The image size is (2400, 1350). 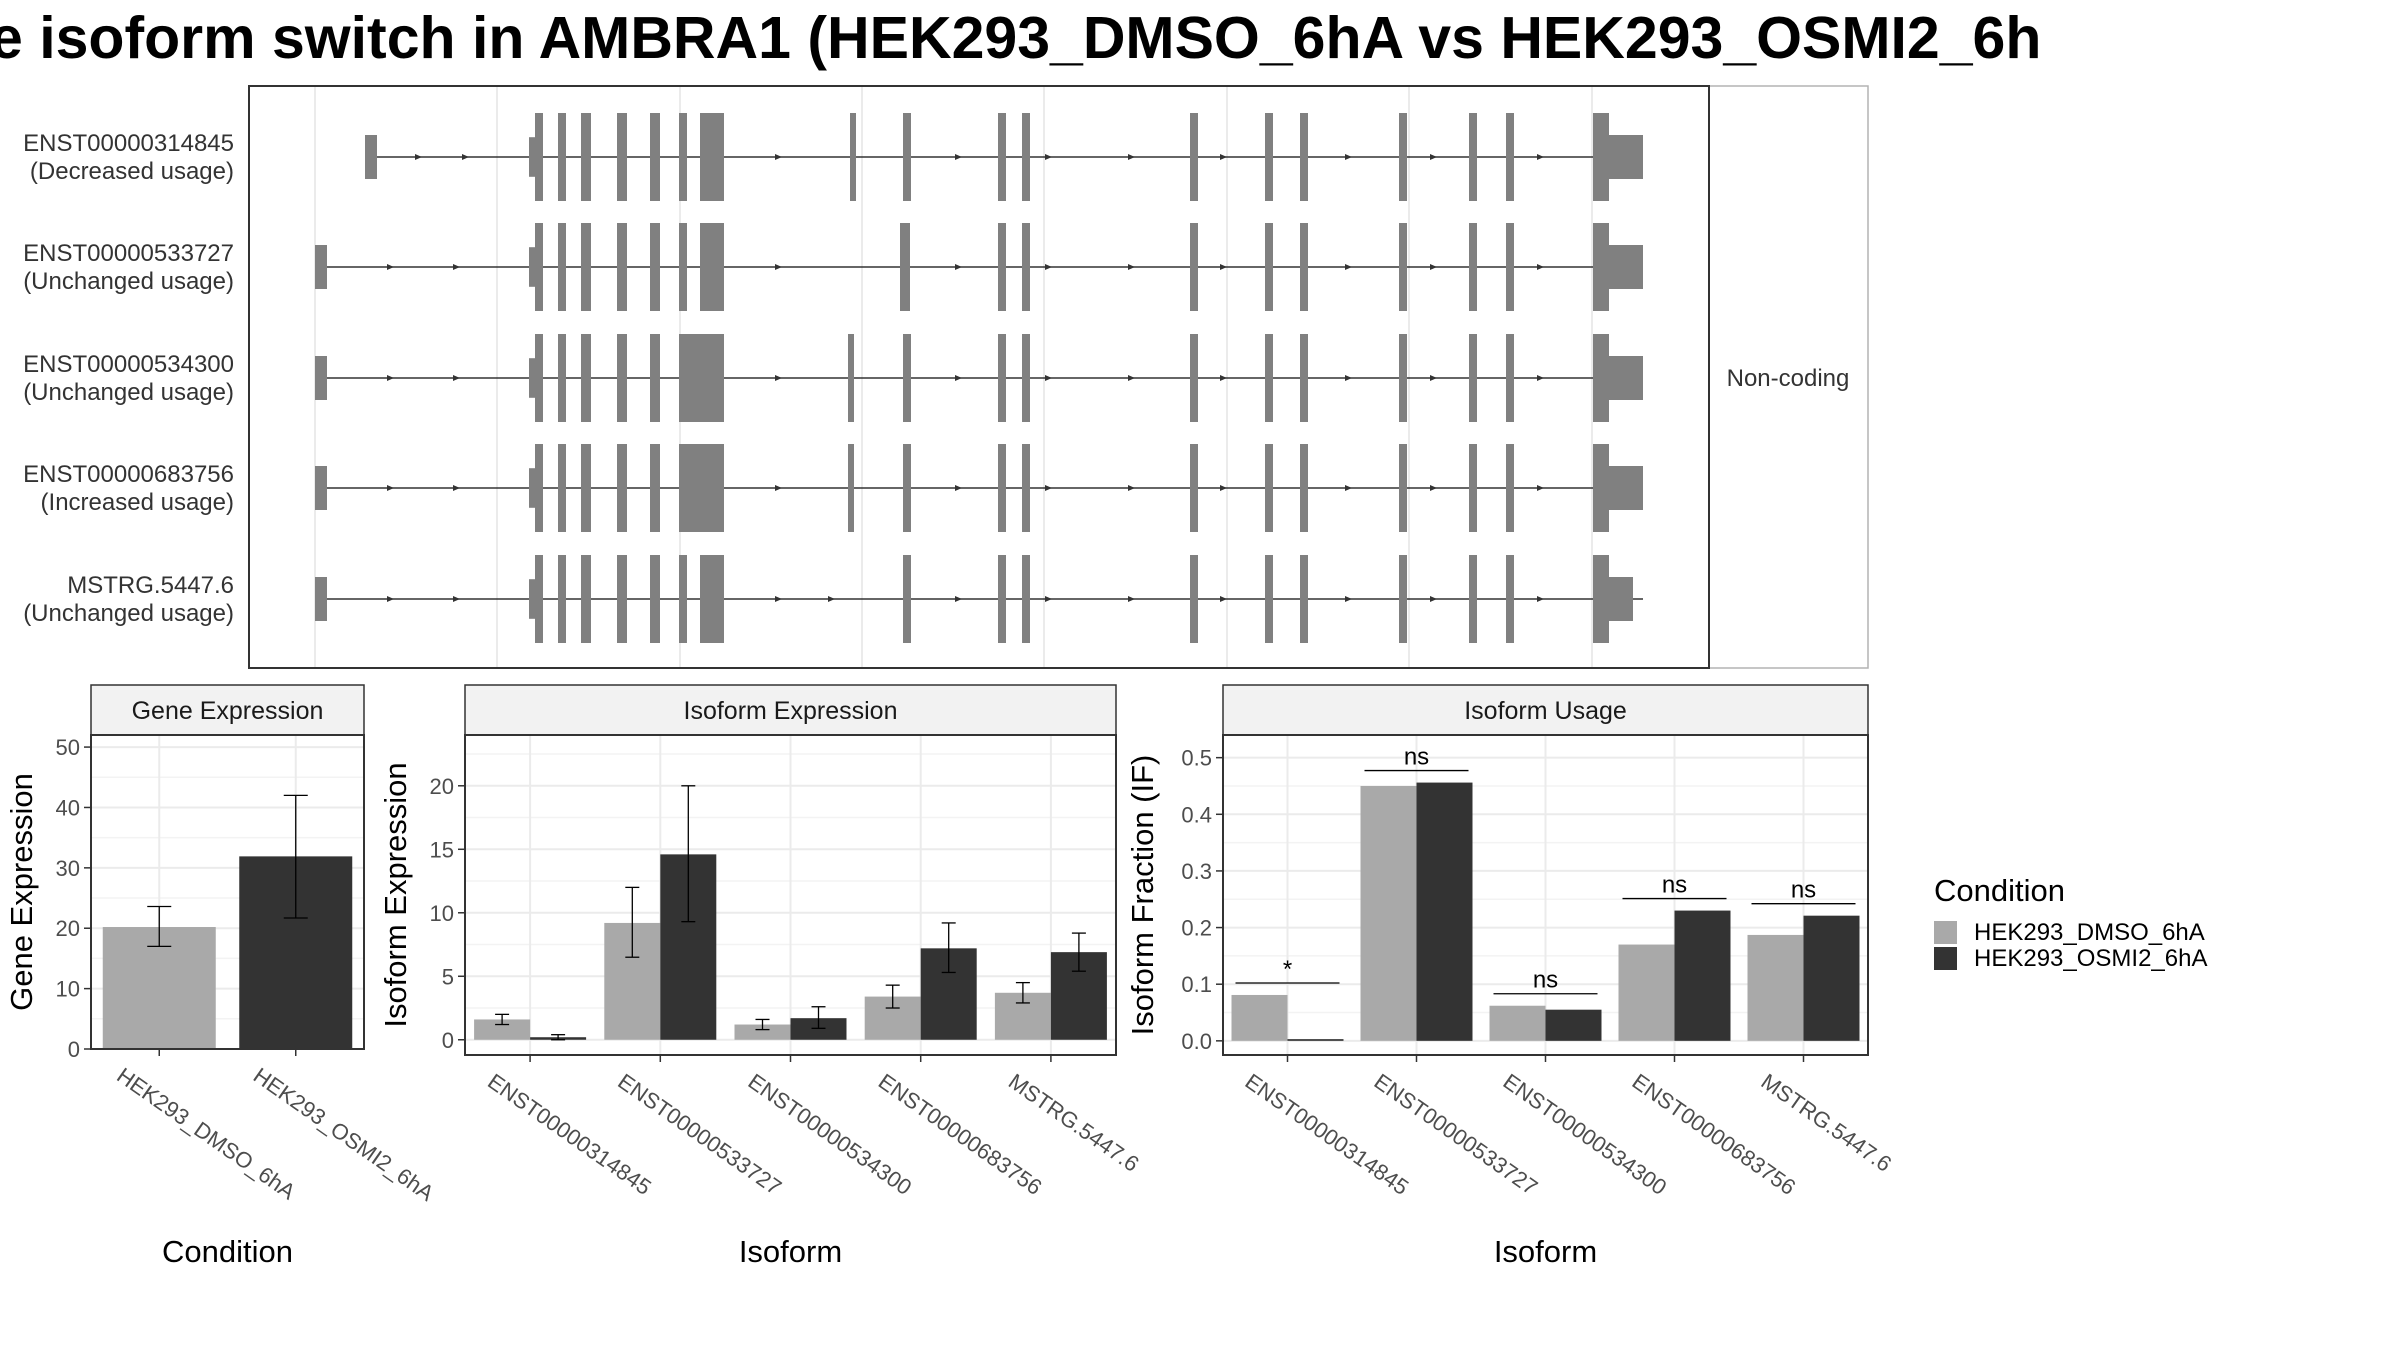 I want to click on panel-strip-title: Gene Expression, so click(x=228, y=711).